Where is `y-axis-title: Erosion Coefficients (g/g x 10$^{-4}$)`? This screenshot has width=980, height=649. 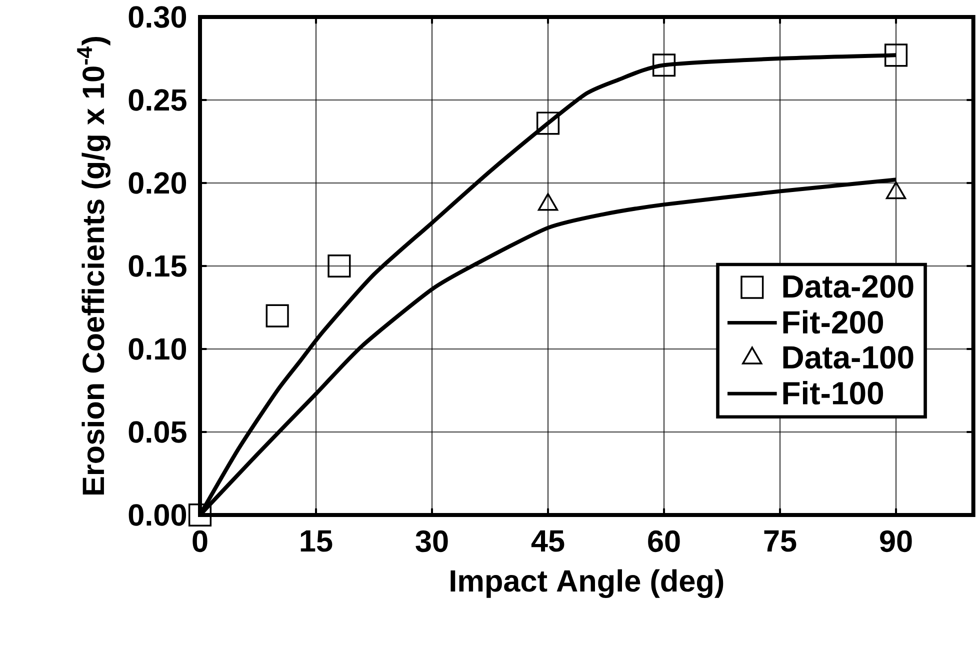
y-axis-title: Erosion Coefficients (g/g x 10$^{-4}$) is located at coordinates (93, 265).